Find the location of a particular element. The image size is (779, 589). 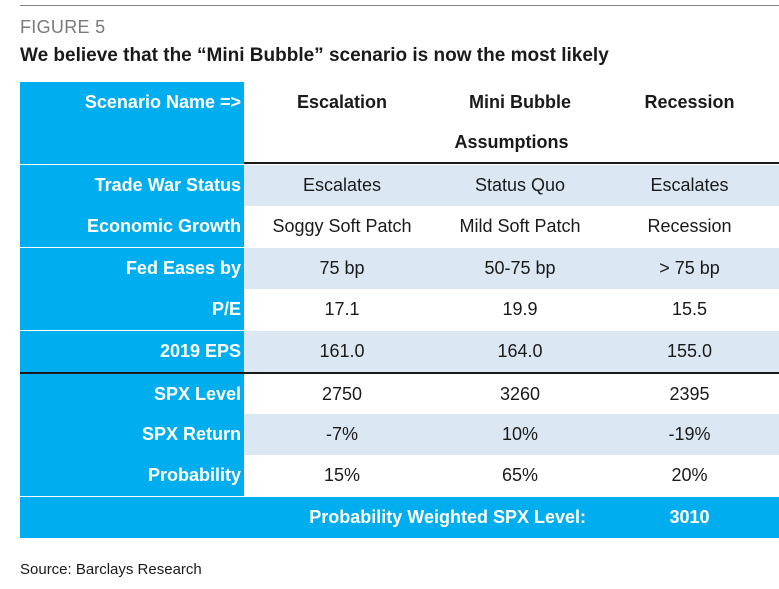

assumptions-row: Assumptions is located at coordinates (399, 143).